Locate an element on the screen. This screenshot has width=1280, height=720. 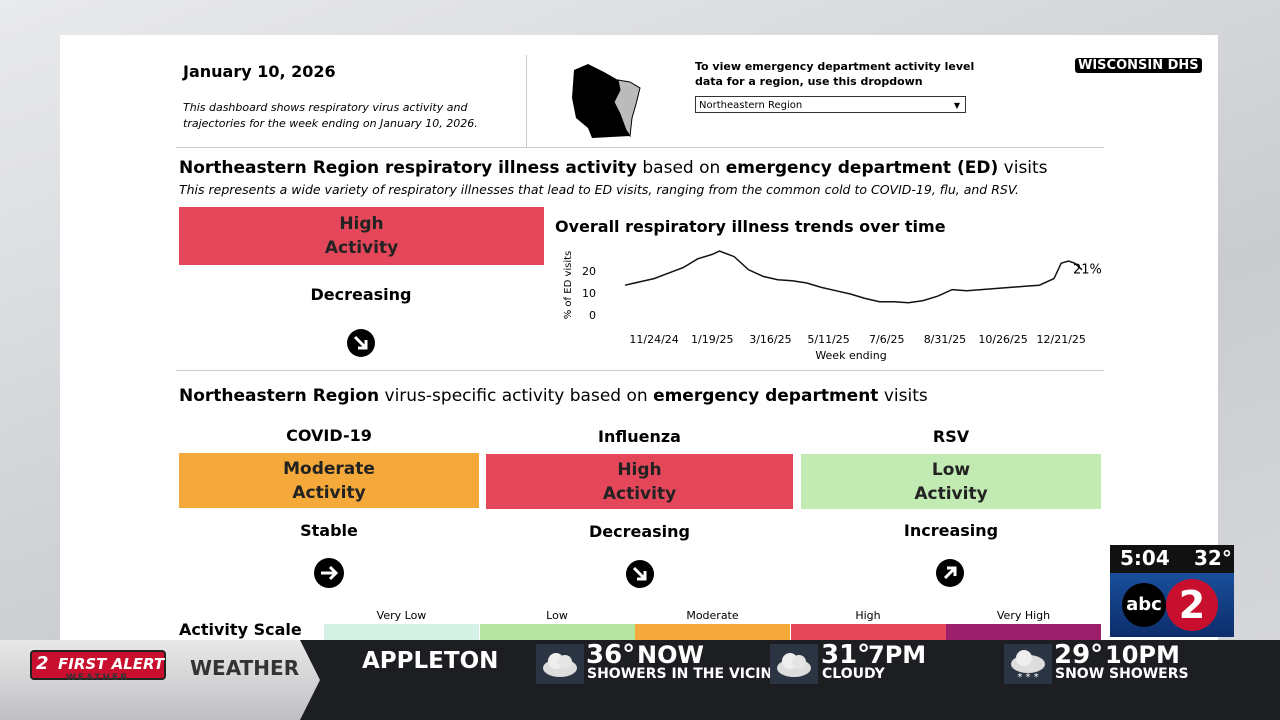
forecast-desc: SNOW SHOWERS is located at coordinates (1122, 674).